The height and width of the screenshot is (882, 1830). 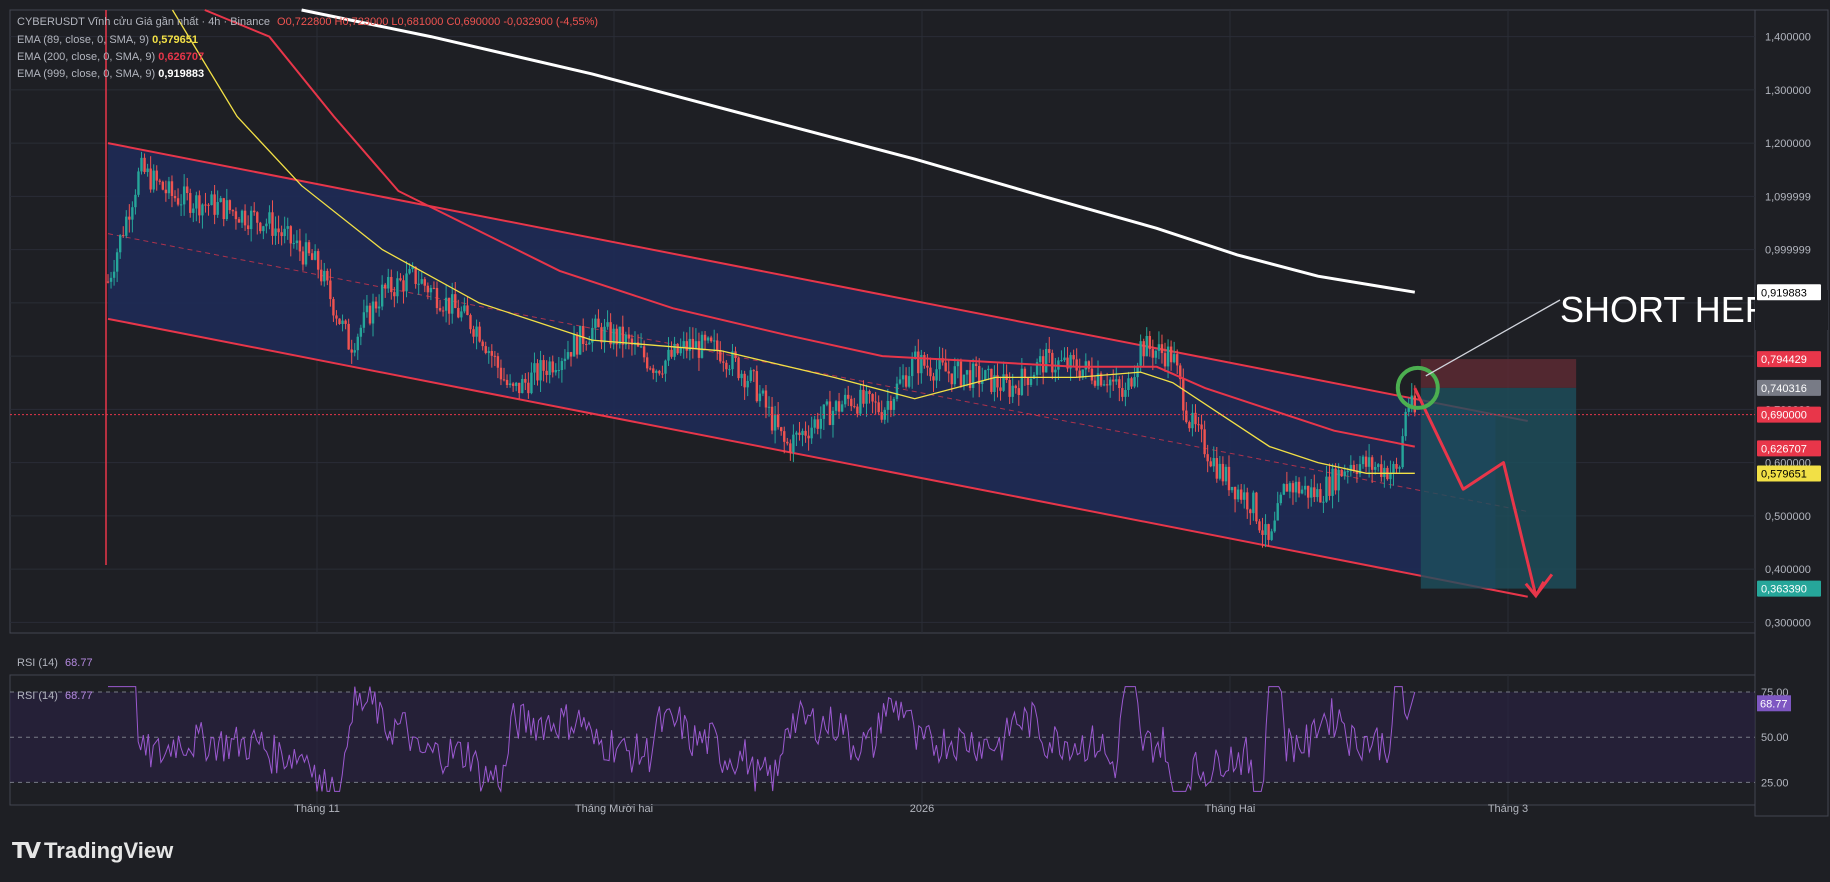 What do you see at coordinates (79, 663) in the screenshot?
I see `rsi-value: 68.77` at bounding box center [79, 663].